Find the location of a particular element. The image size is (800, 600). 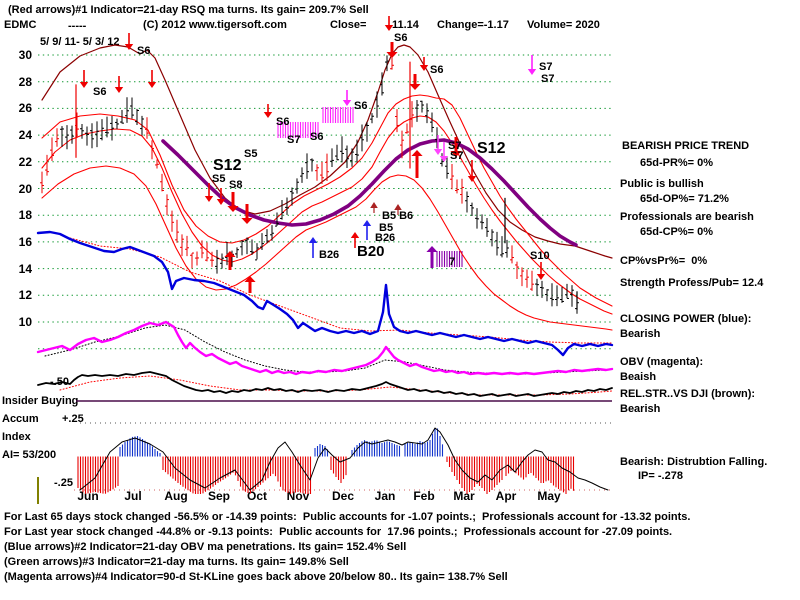

copyright-text: (C) 2012 www.tigersoft.com is located at coordinates (215, 25).